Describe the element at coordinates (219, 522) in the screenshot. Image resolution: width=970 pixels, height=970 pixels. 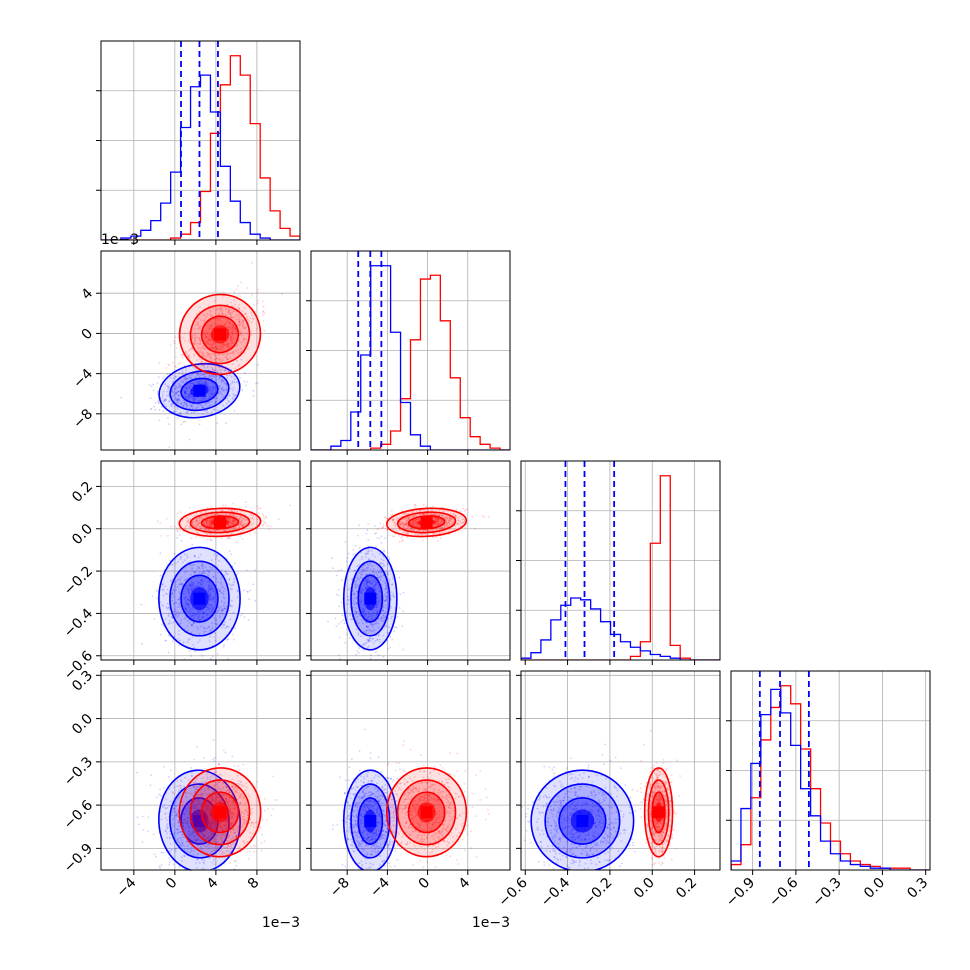
I see `density-peak-red` at that location.